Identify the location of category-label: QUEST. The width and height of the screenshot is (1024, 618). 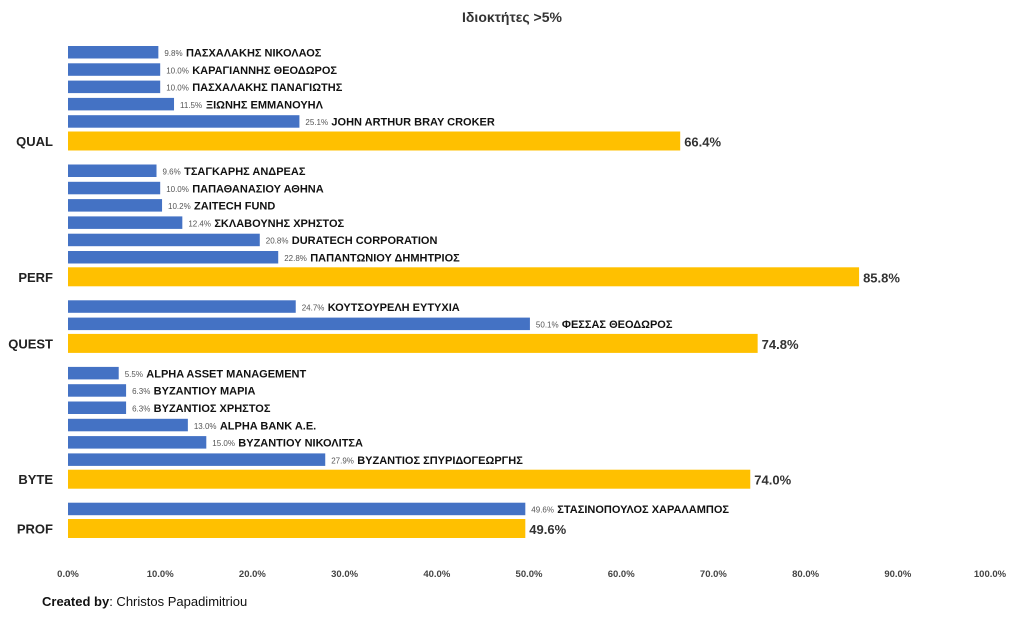
(30, 343).